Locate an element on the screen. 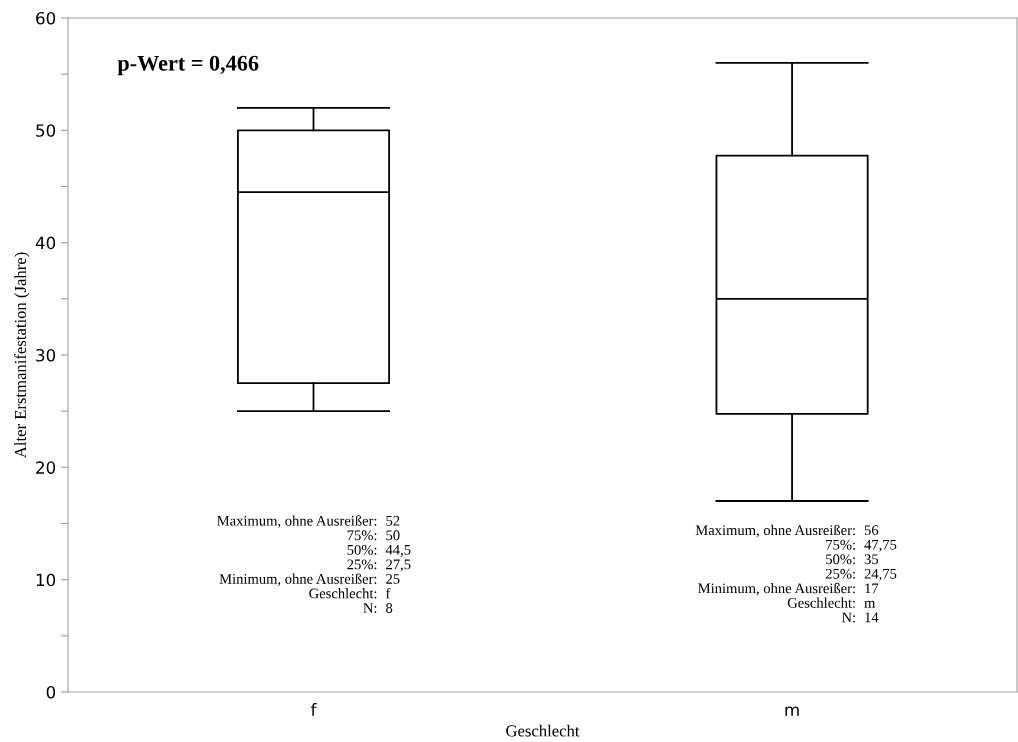 The image size is (1018, 742). y-tick-label: 0 is located at coordinates (51, 692).